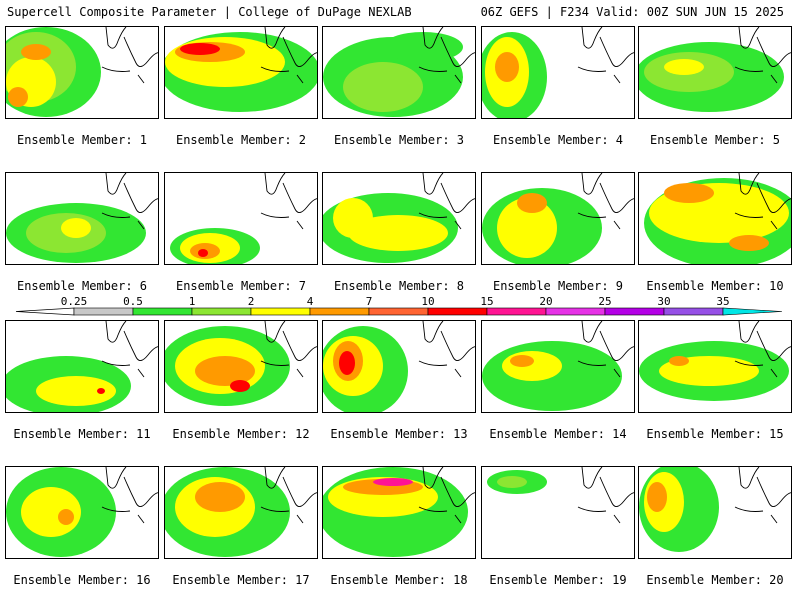 The width and height of the screenshot is (800, 600). What do you see at coordinates (241, 140) in the screenshot?
I see `ensemble-member-label: Ensemble Member: 2` at bounding box center [241, 140].